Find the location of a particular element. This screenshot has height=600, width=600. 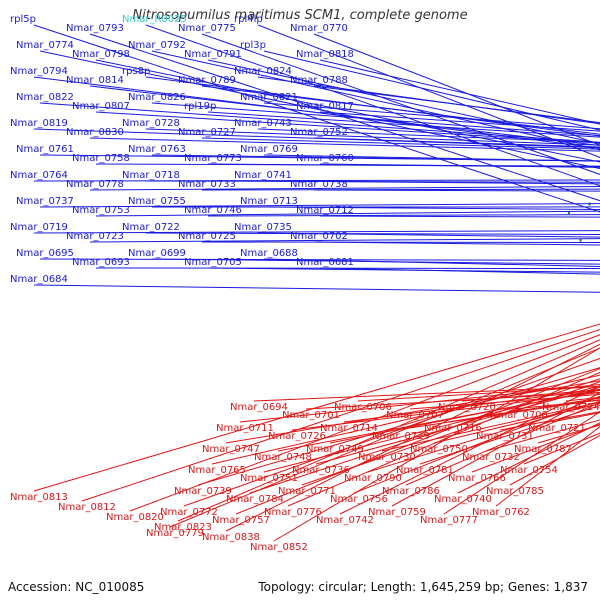

gene-label: Nmar_0775 is located at coordinates (207, 28).